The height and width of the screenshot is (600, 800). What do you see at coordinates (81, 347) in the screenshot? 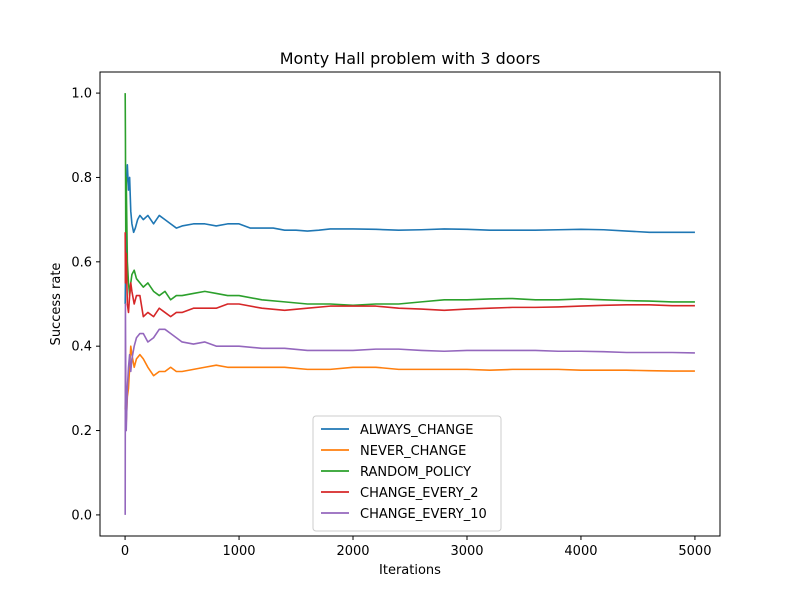
I see `y-tick-label: 0.4` at bounding box center [81, 347].